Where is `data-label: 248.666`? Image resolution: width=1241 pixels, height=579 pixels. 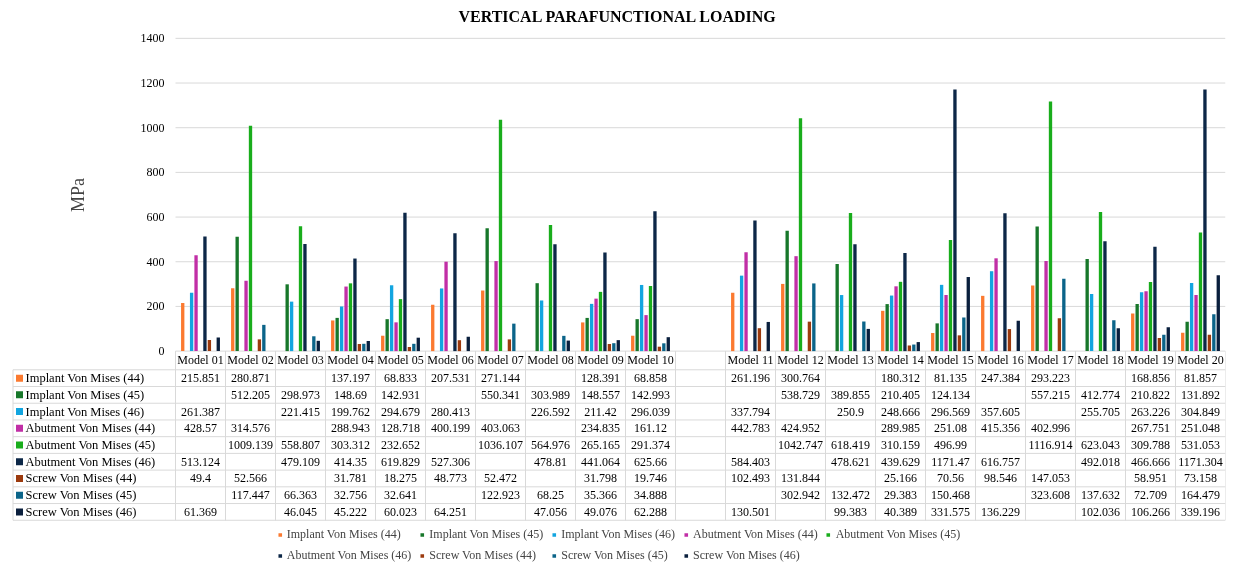
data-label: 248.666 is located at coordinates (900, 411).